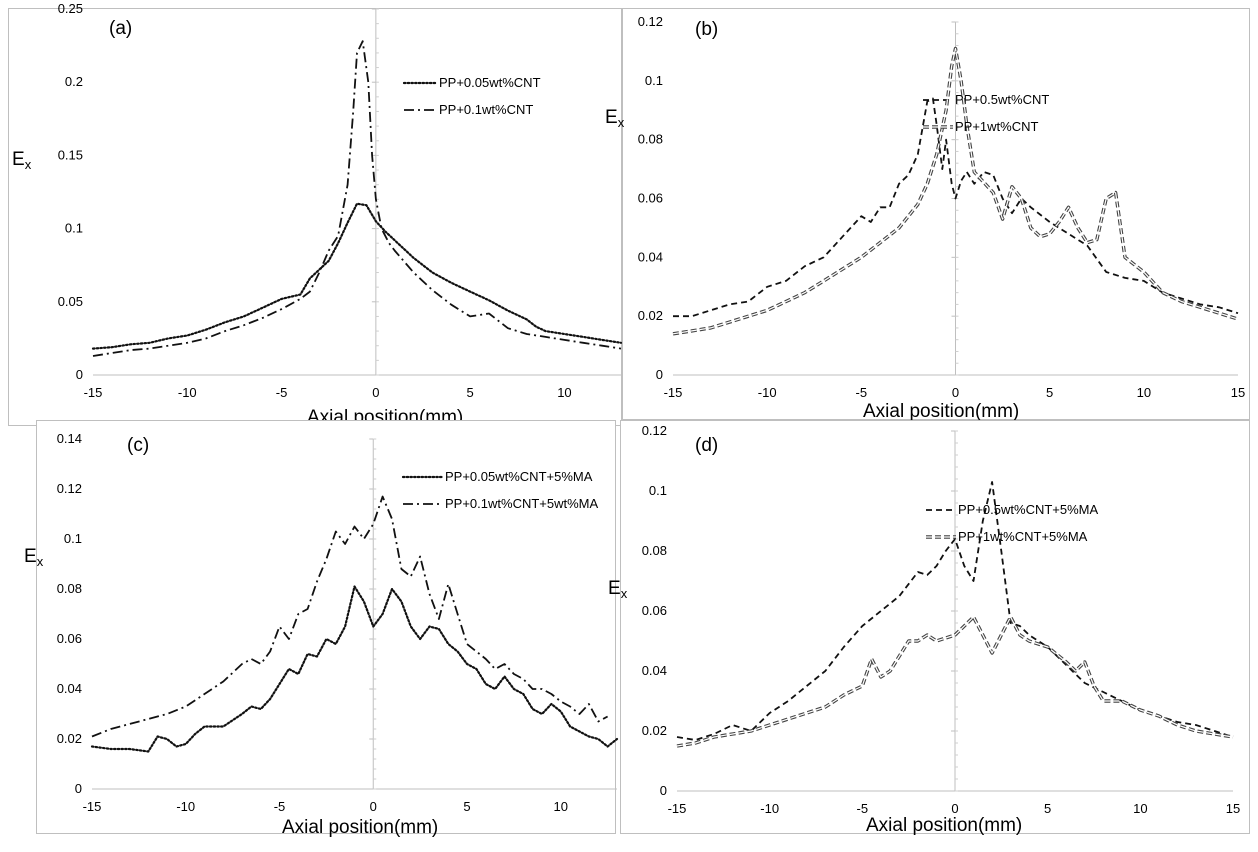  What do you see at coordinates (706, 29) in the screenshot?
I see `panel-label: (b)` at bounding box center [706, 29].